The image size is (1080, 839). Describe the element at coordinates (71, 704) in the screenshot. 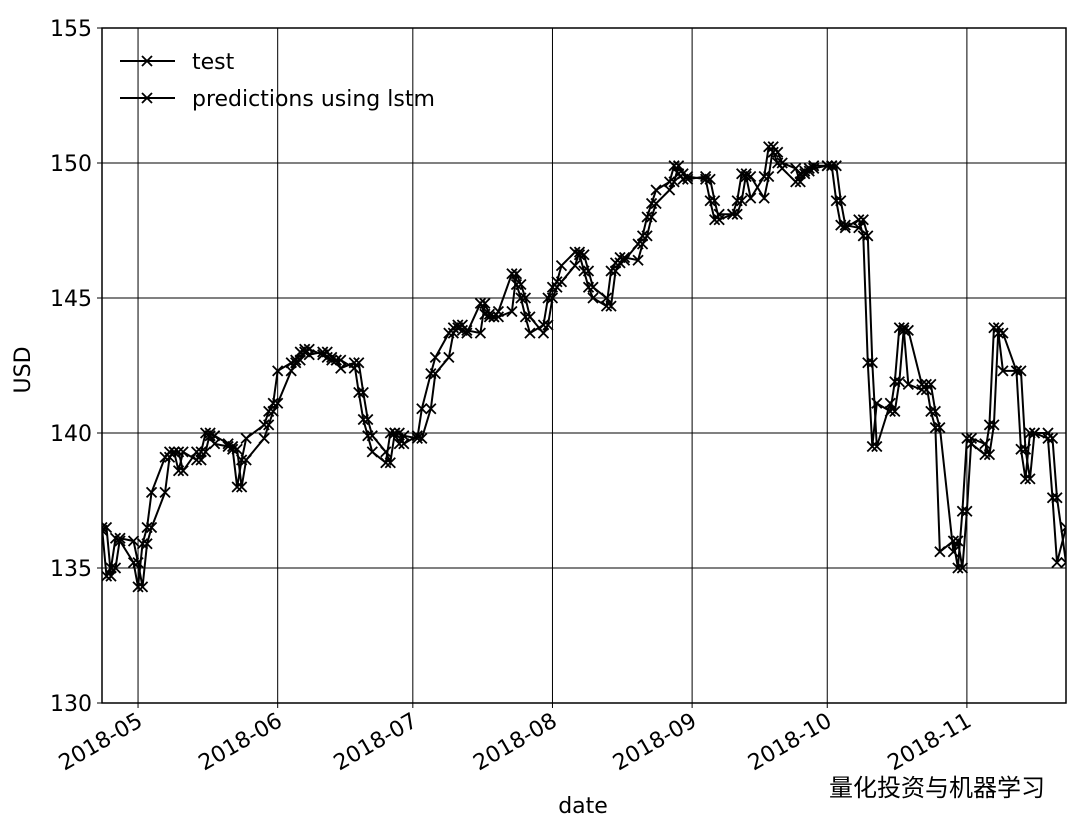

I see `y-tick-label: 130` at that location.